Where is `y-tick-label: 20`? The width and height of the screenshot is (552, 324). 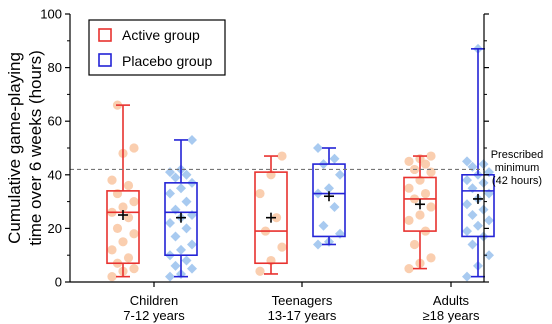
y-tick-label: 20 is located at coordinates (55, 228).